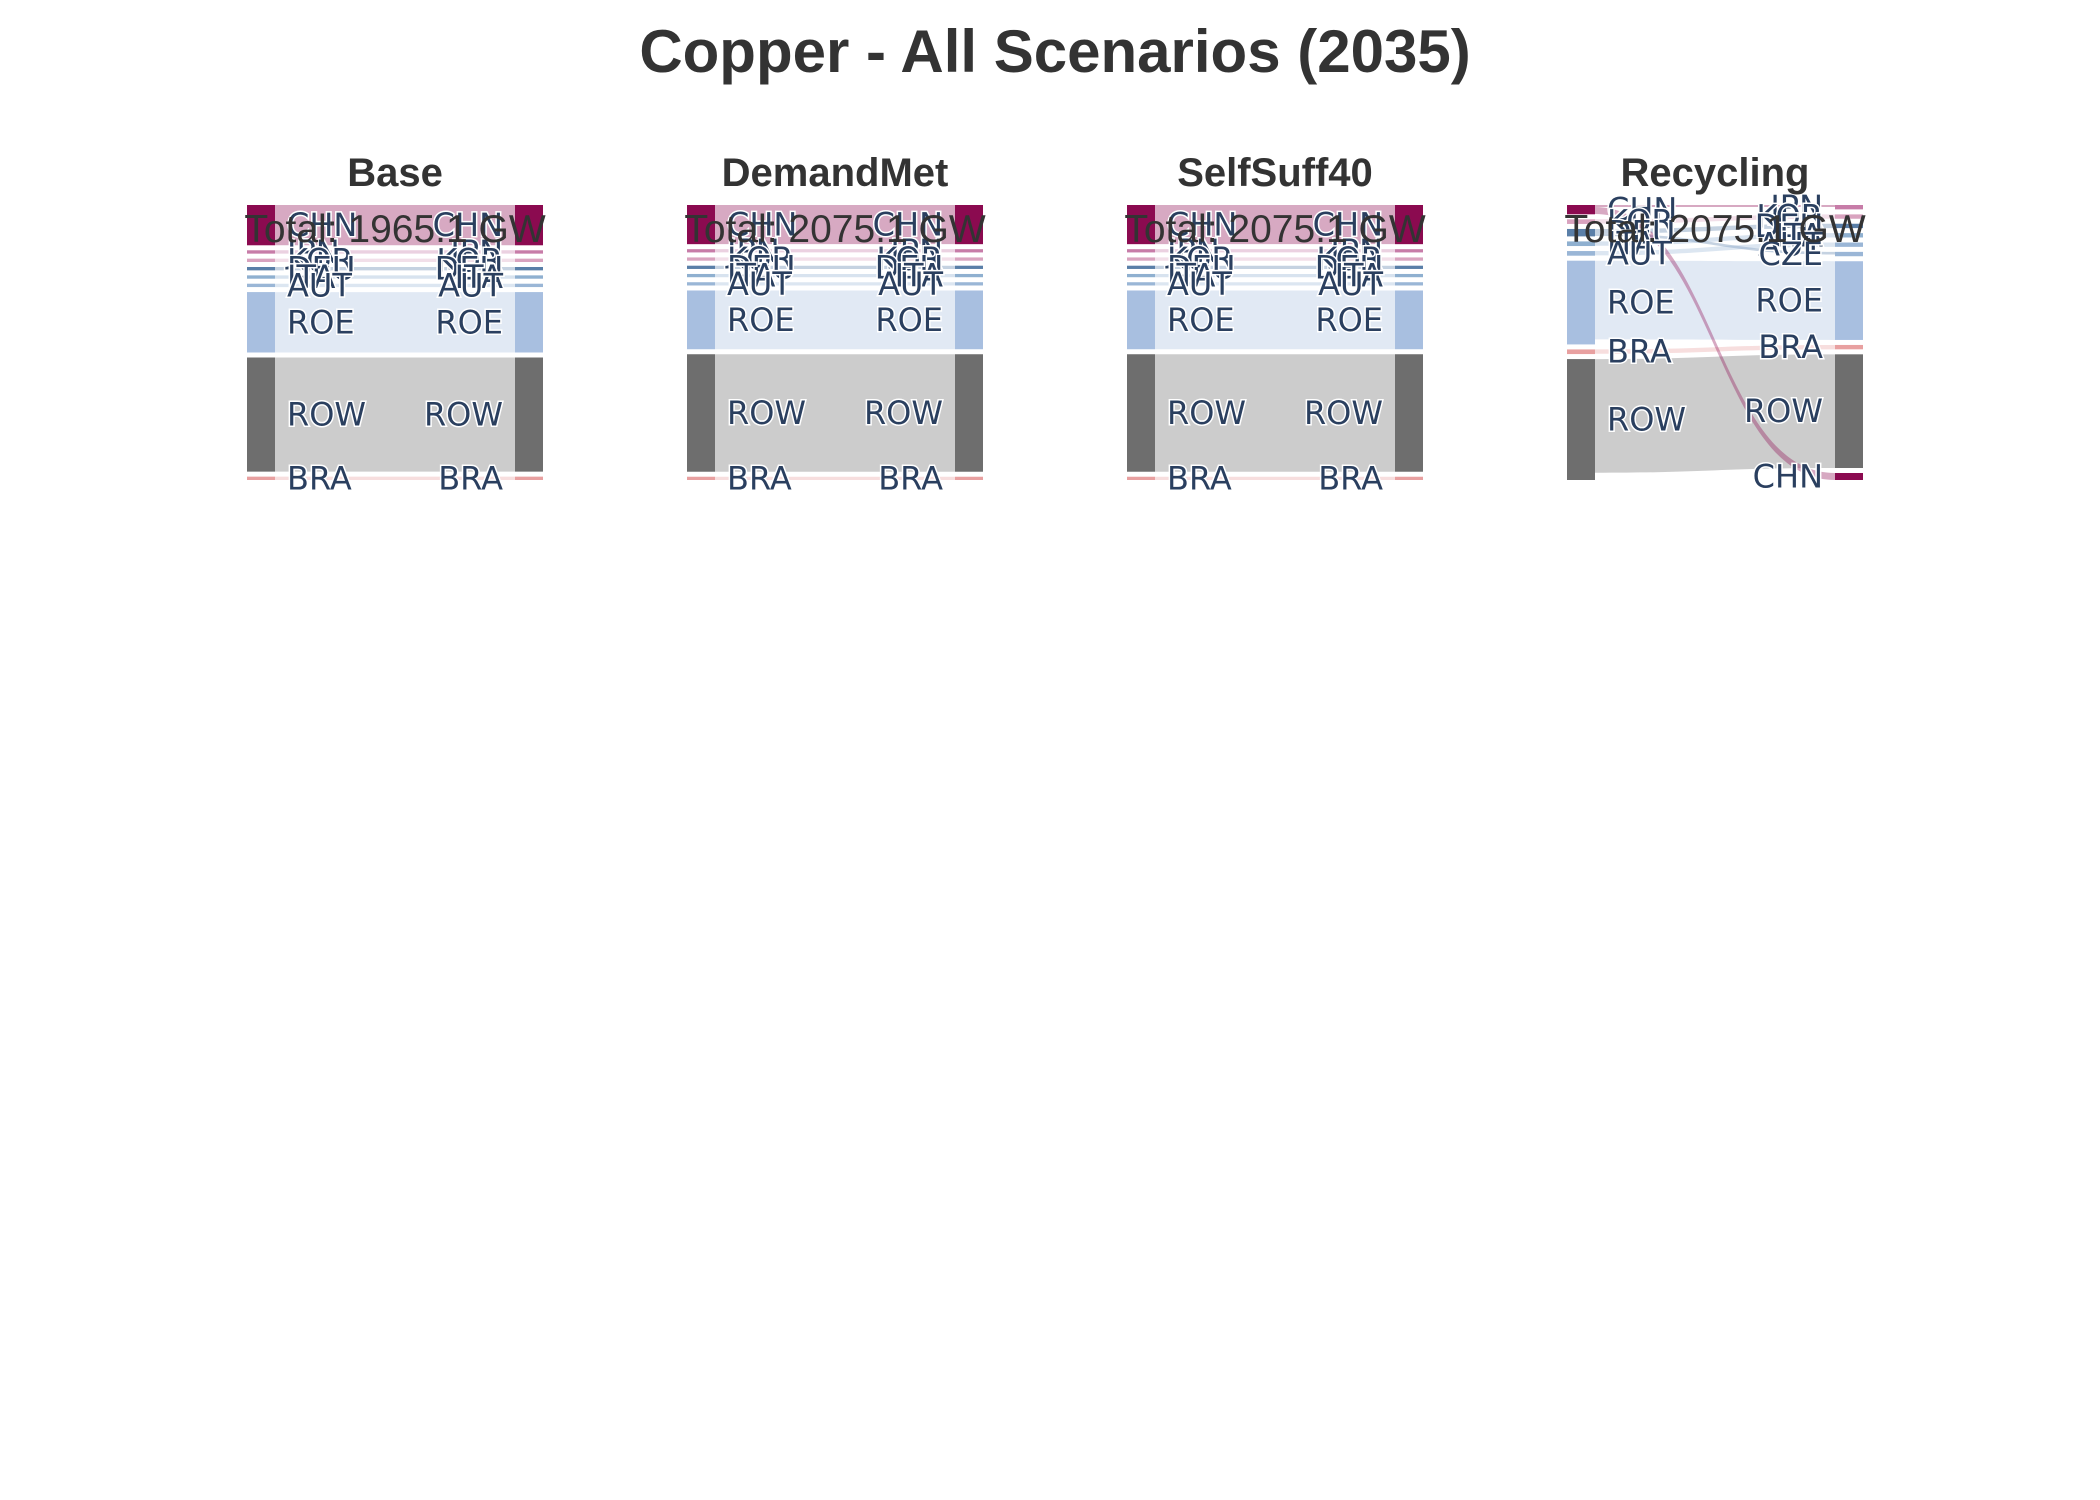 This screenshot has height=1500, width=2100. I want to click on panel-title: DemandMet, so click(835, 173).